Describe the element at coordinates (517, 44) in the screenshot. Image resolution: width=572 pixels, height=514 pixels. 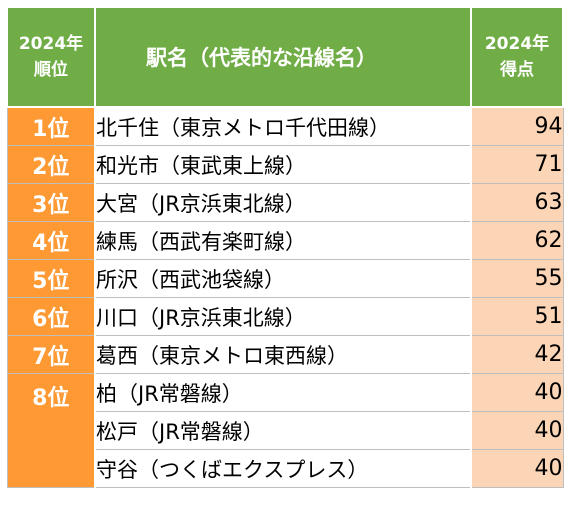
I see `score-header-line1: 2024年` at that location.